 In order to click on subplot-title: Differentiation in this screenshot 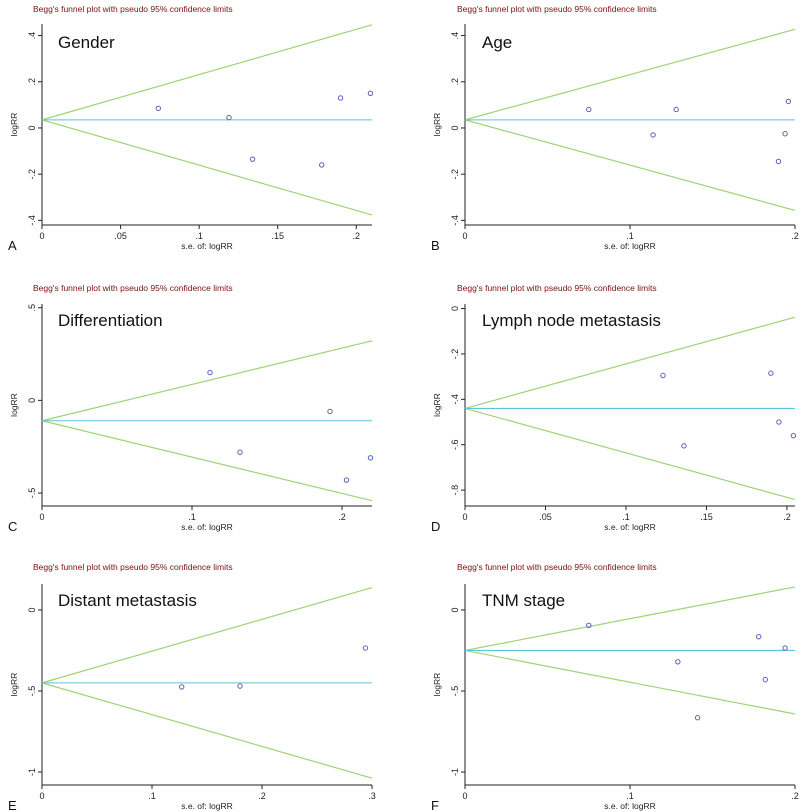, I will do `click(110, 320)`.